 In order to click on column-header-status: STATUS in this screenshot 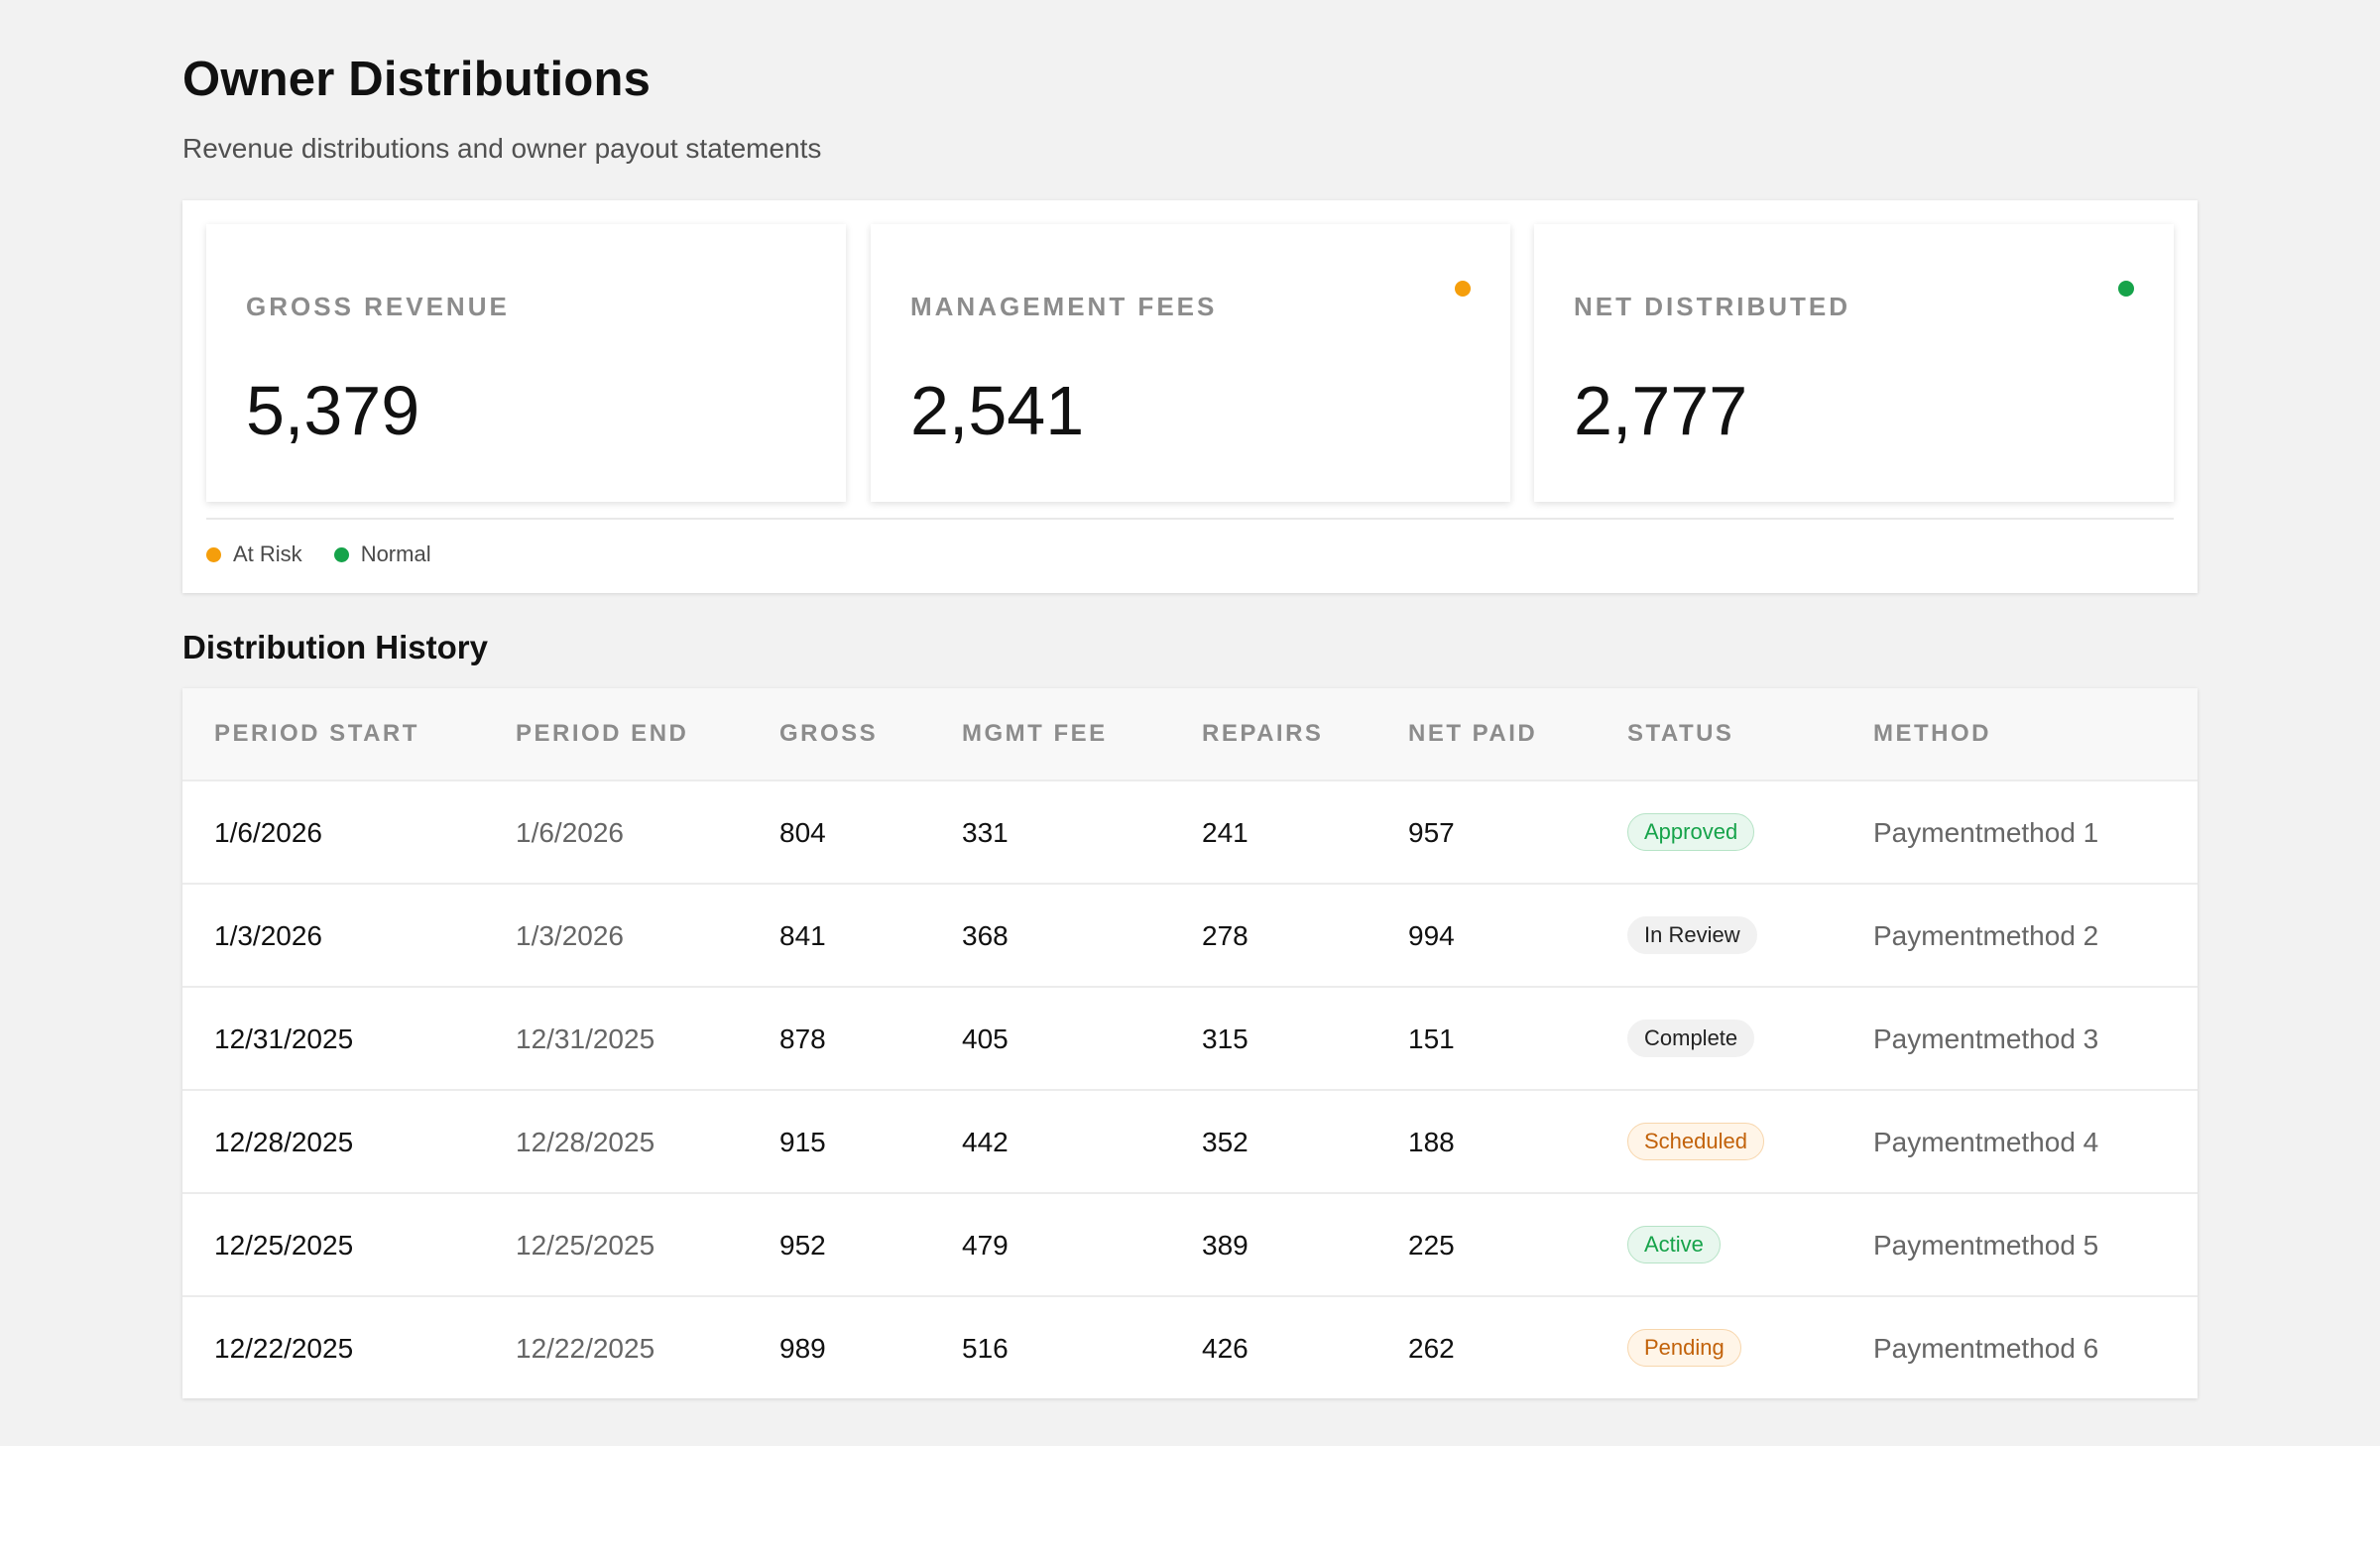, I will do `click(1680, 734)`.